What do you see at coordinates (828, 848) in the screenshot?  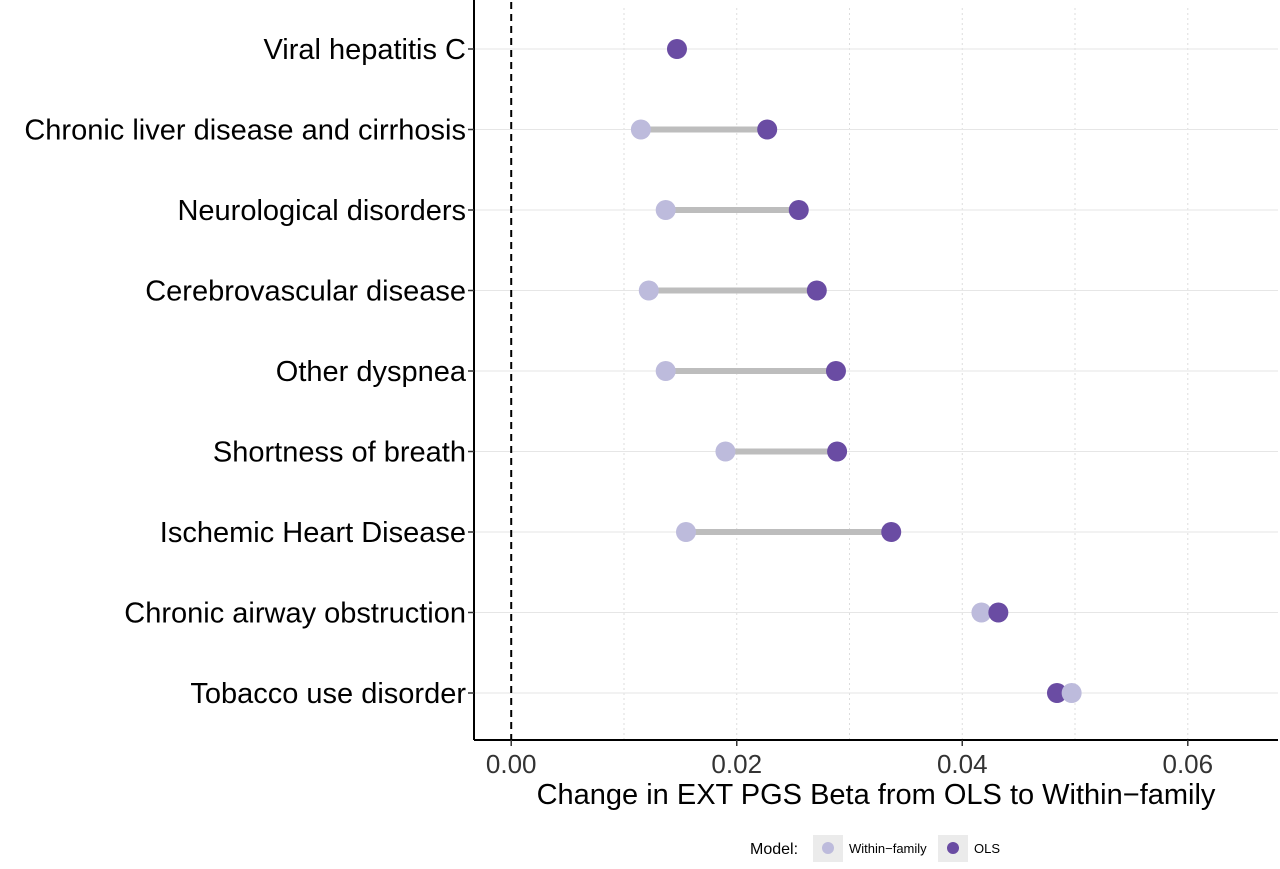 I see `legend-dot-within-family` at bounding box center [828, 848].